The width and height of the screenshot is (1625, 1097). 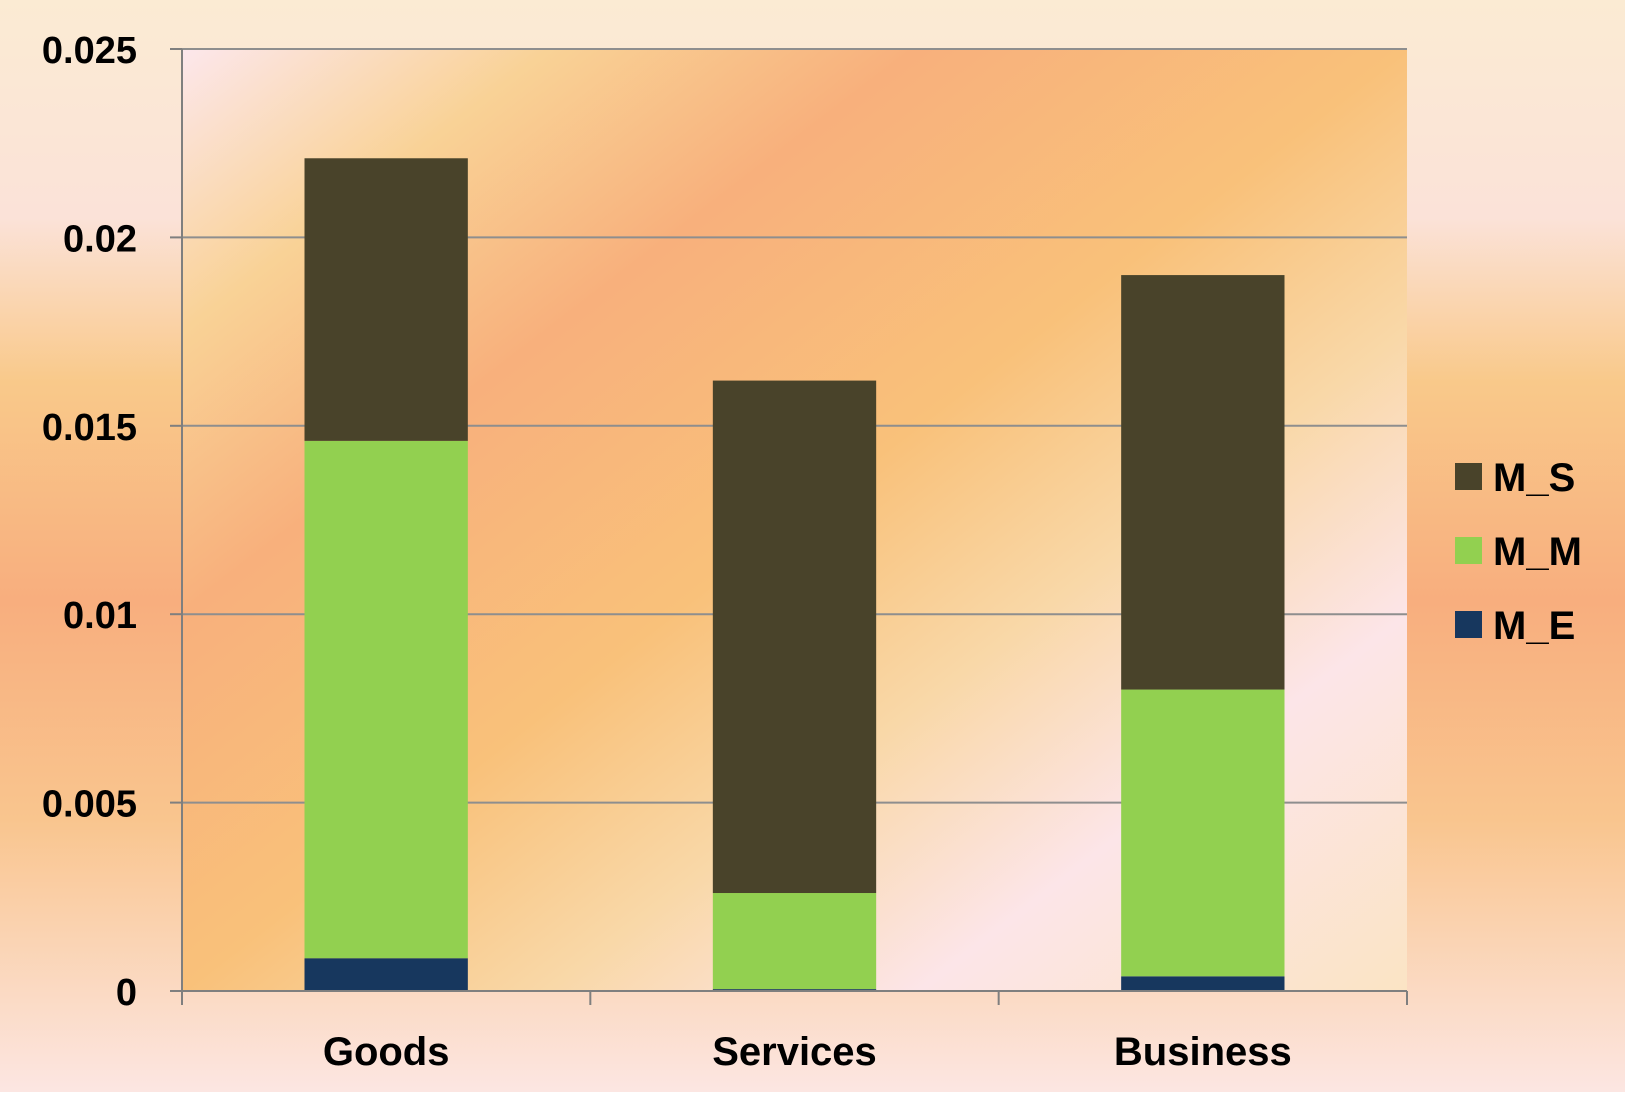 I want to click on legend-label: M_S, so click(x=1534, y=478).